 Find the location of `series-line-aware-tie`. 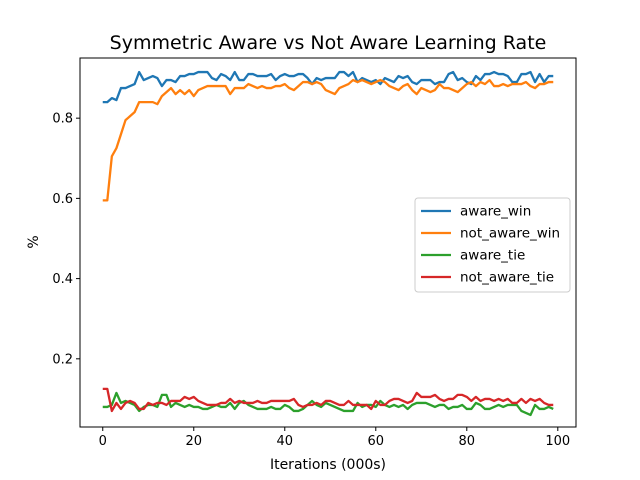

series-line-aware-tie is located at coordinates (328, 404).